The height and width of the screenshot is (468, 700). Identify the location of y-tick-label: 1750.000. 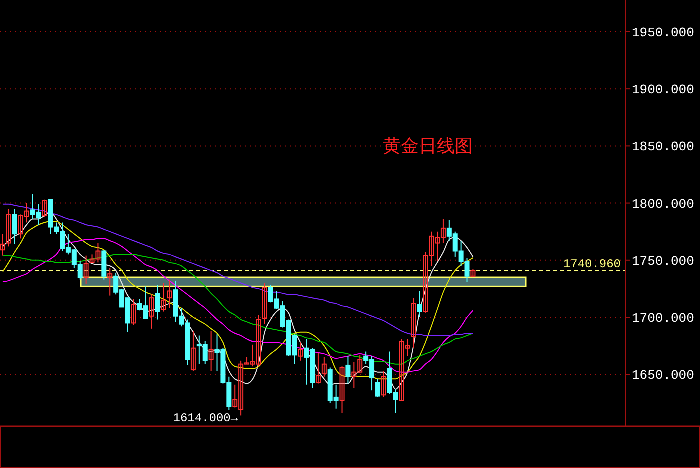
(663, 261).